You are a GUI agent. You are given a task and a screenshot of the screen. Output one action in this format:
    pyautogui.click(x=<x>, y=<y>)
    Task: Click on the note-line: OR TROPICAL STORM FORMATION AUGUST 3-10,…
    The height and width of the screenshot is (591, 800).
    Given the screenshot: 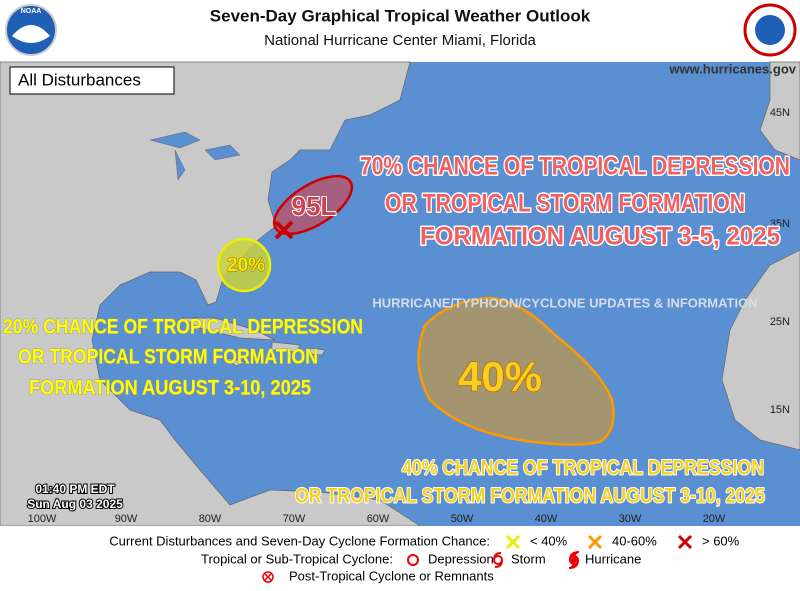 What is the action you would take?
    pyautogui.click(x=530, y=496)
    